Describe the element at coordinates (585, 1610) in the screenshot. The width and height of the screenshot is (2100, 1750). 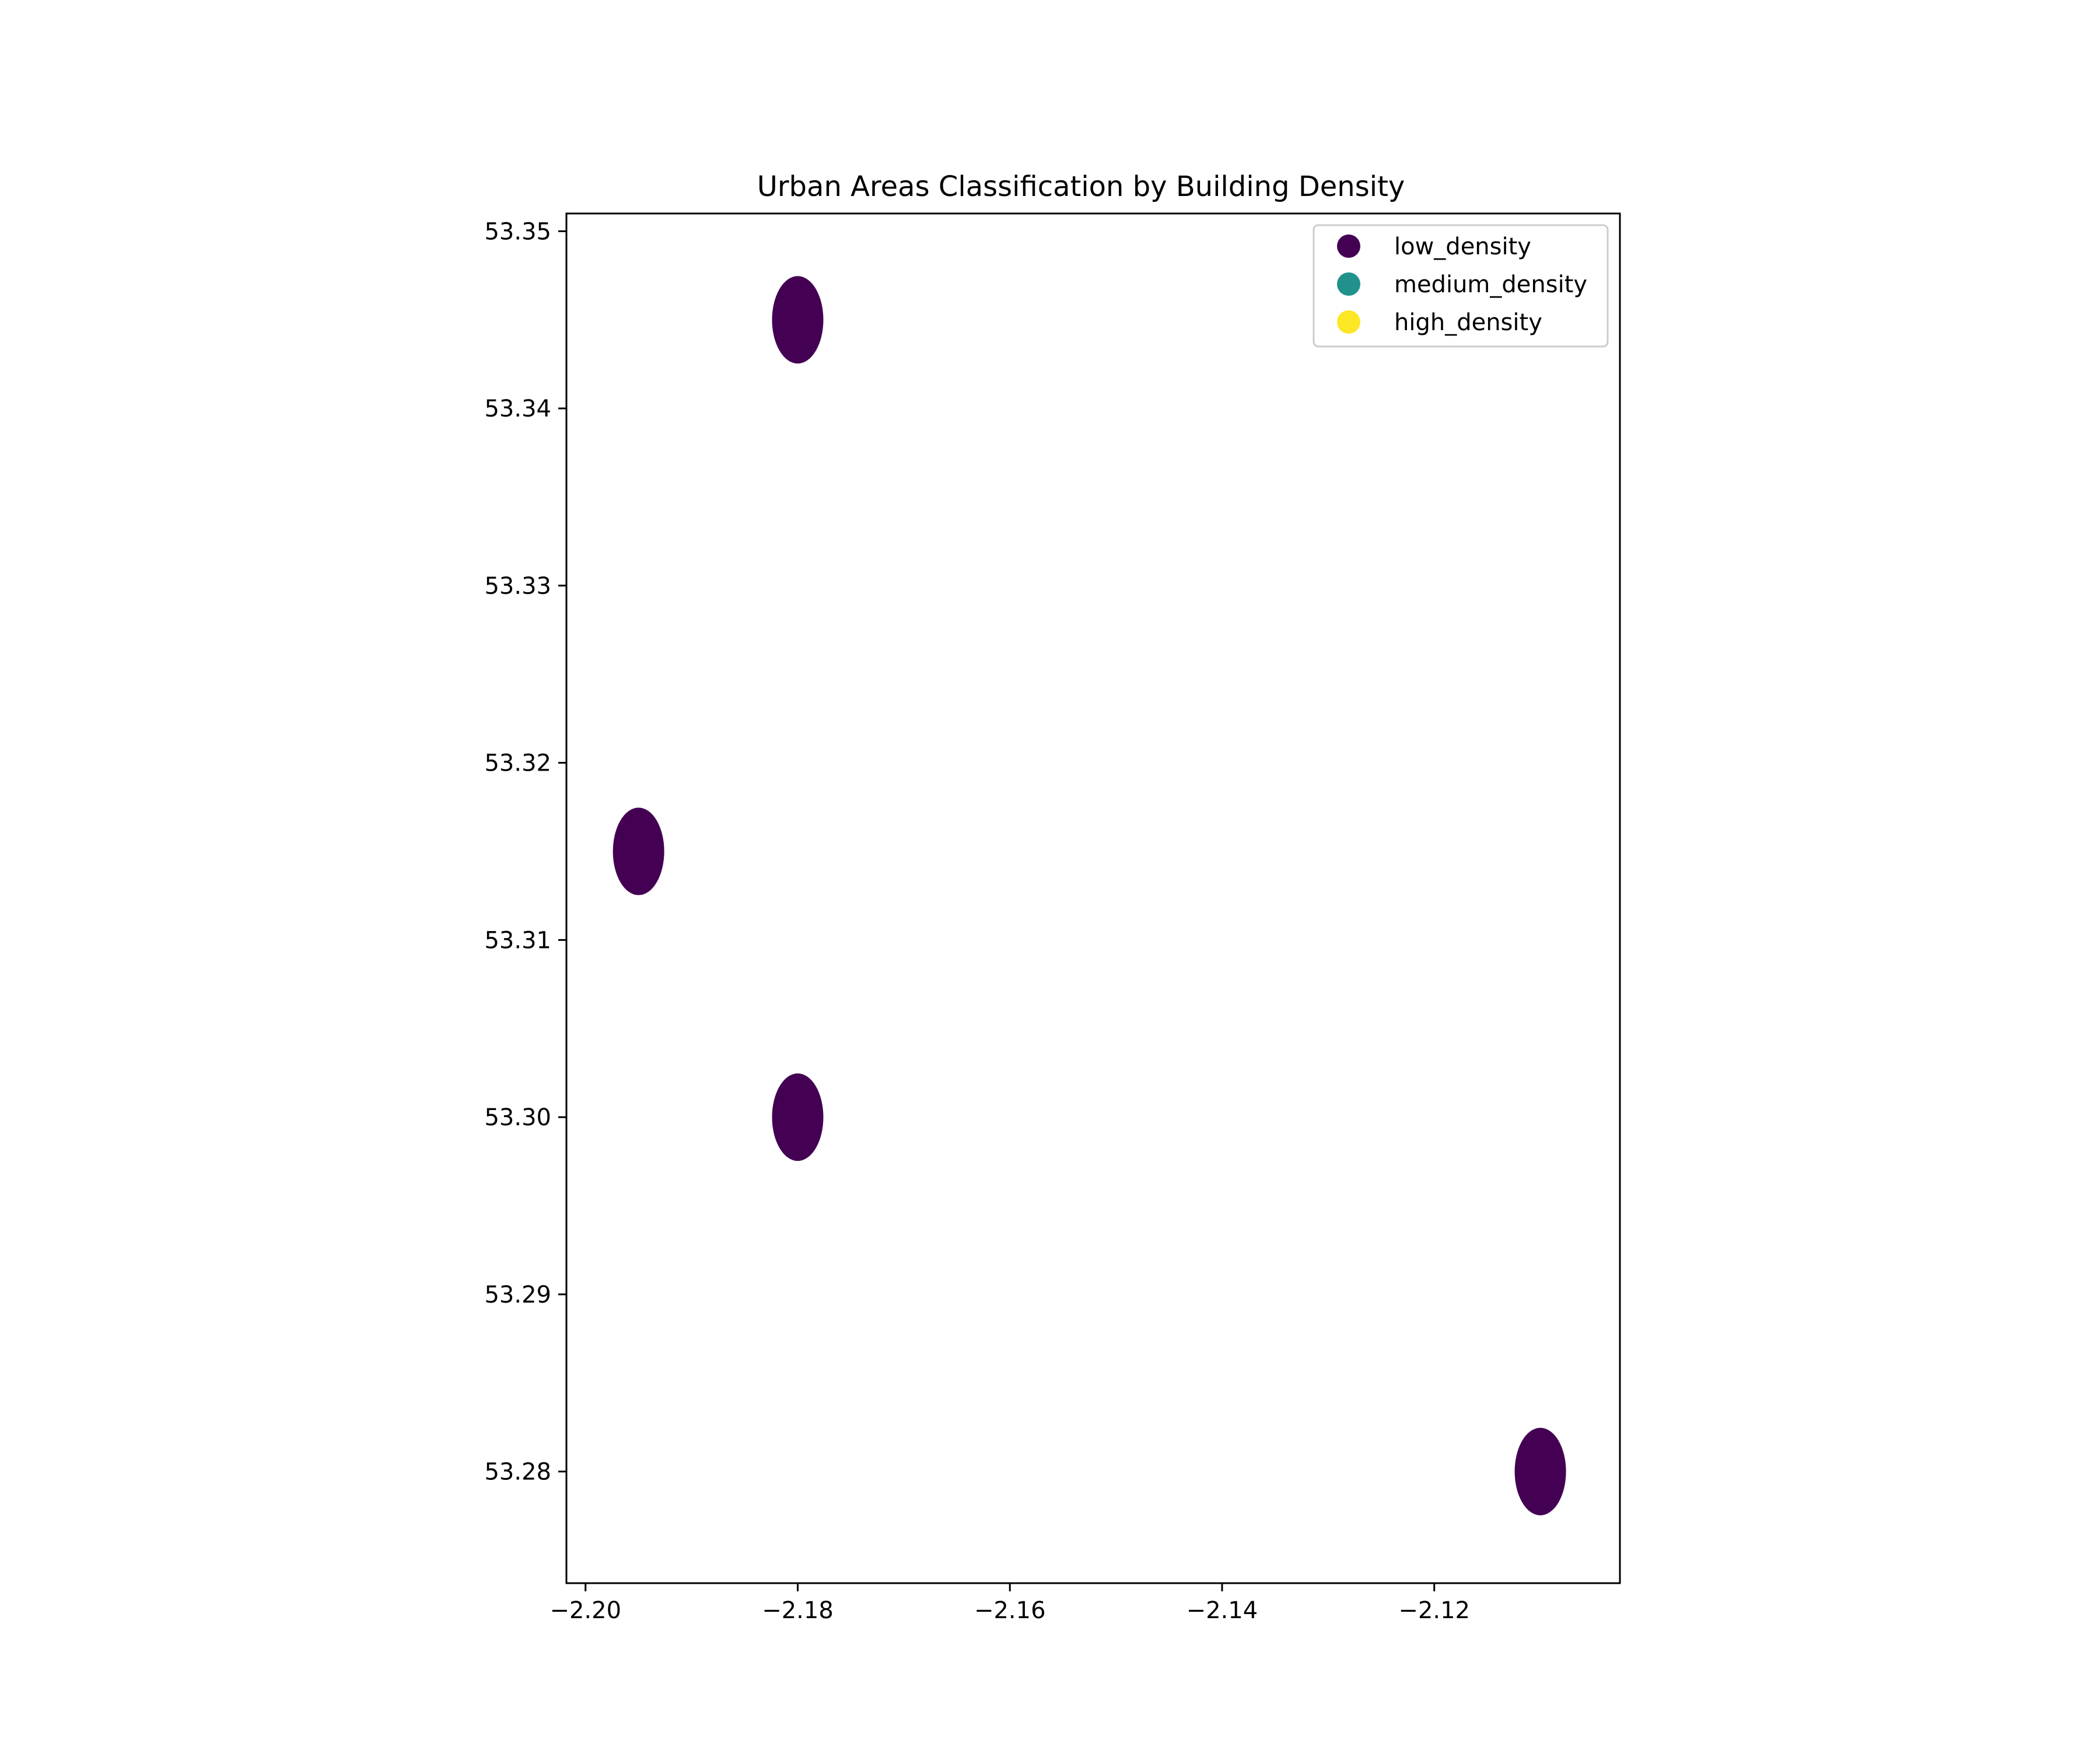
I see `x-tick-label: −2.20` at that location.